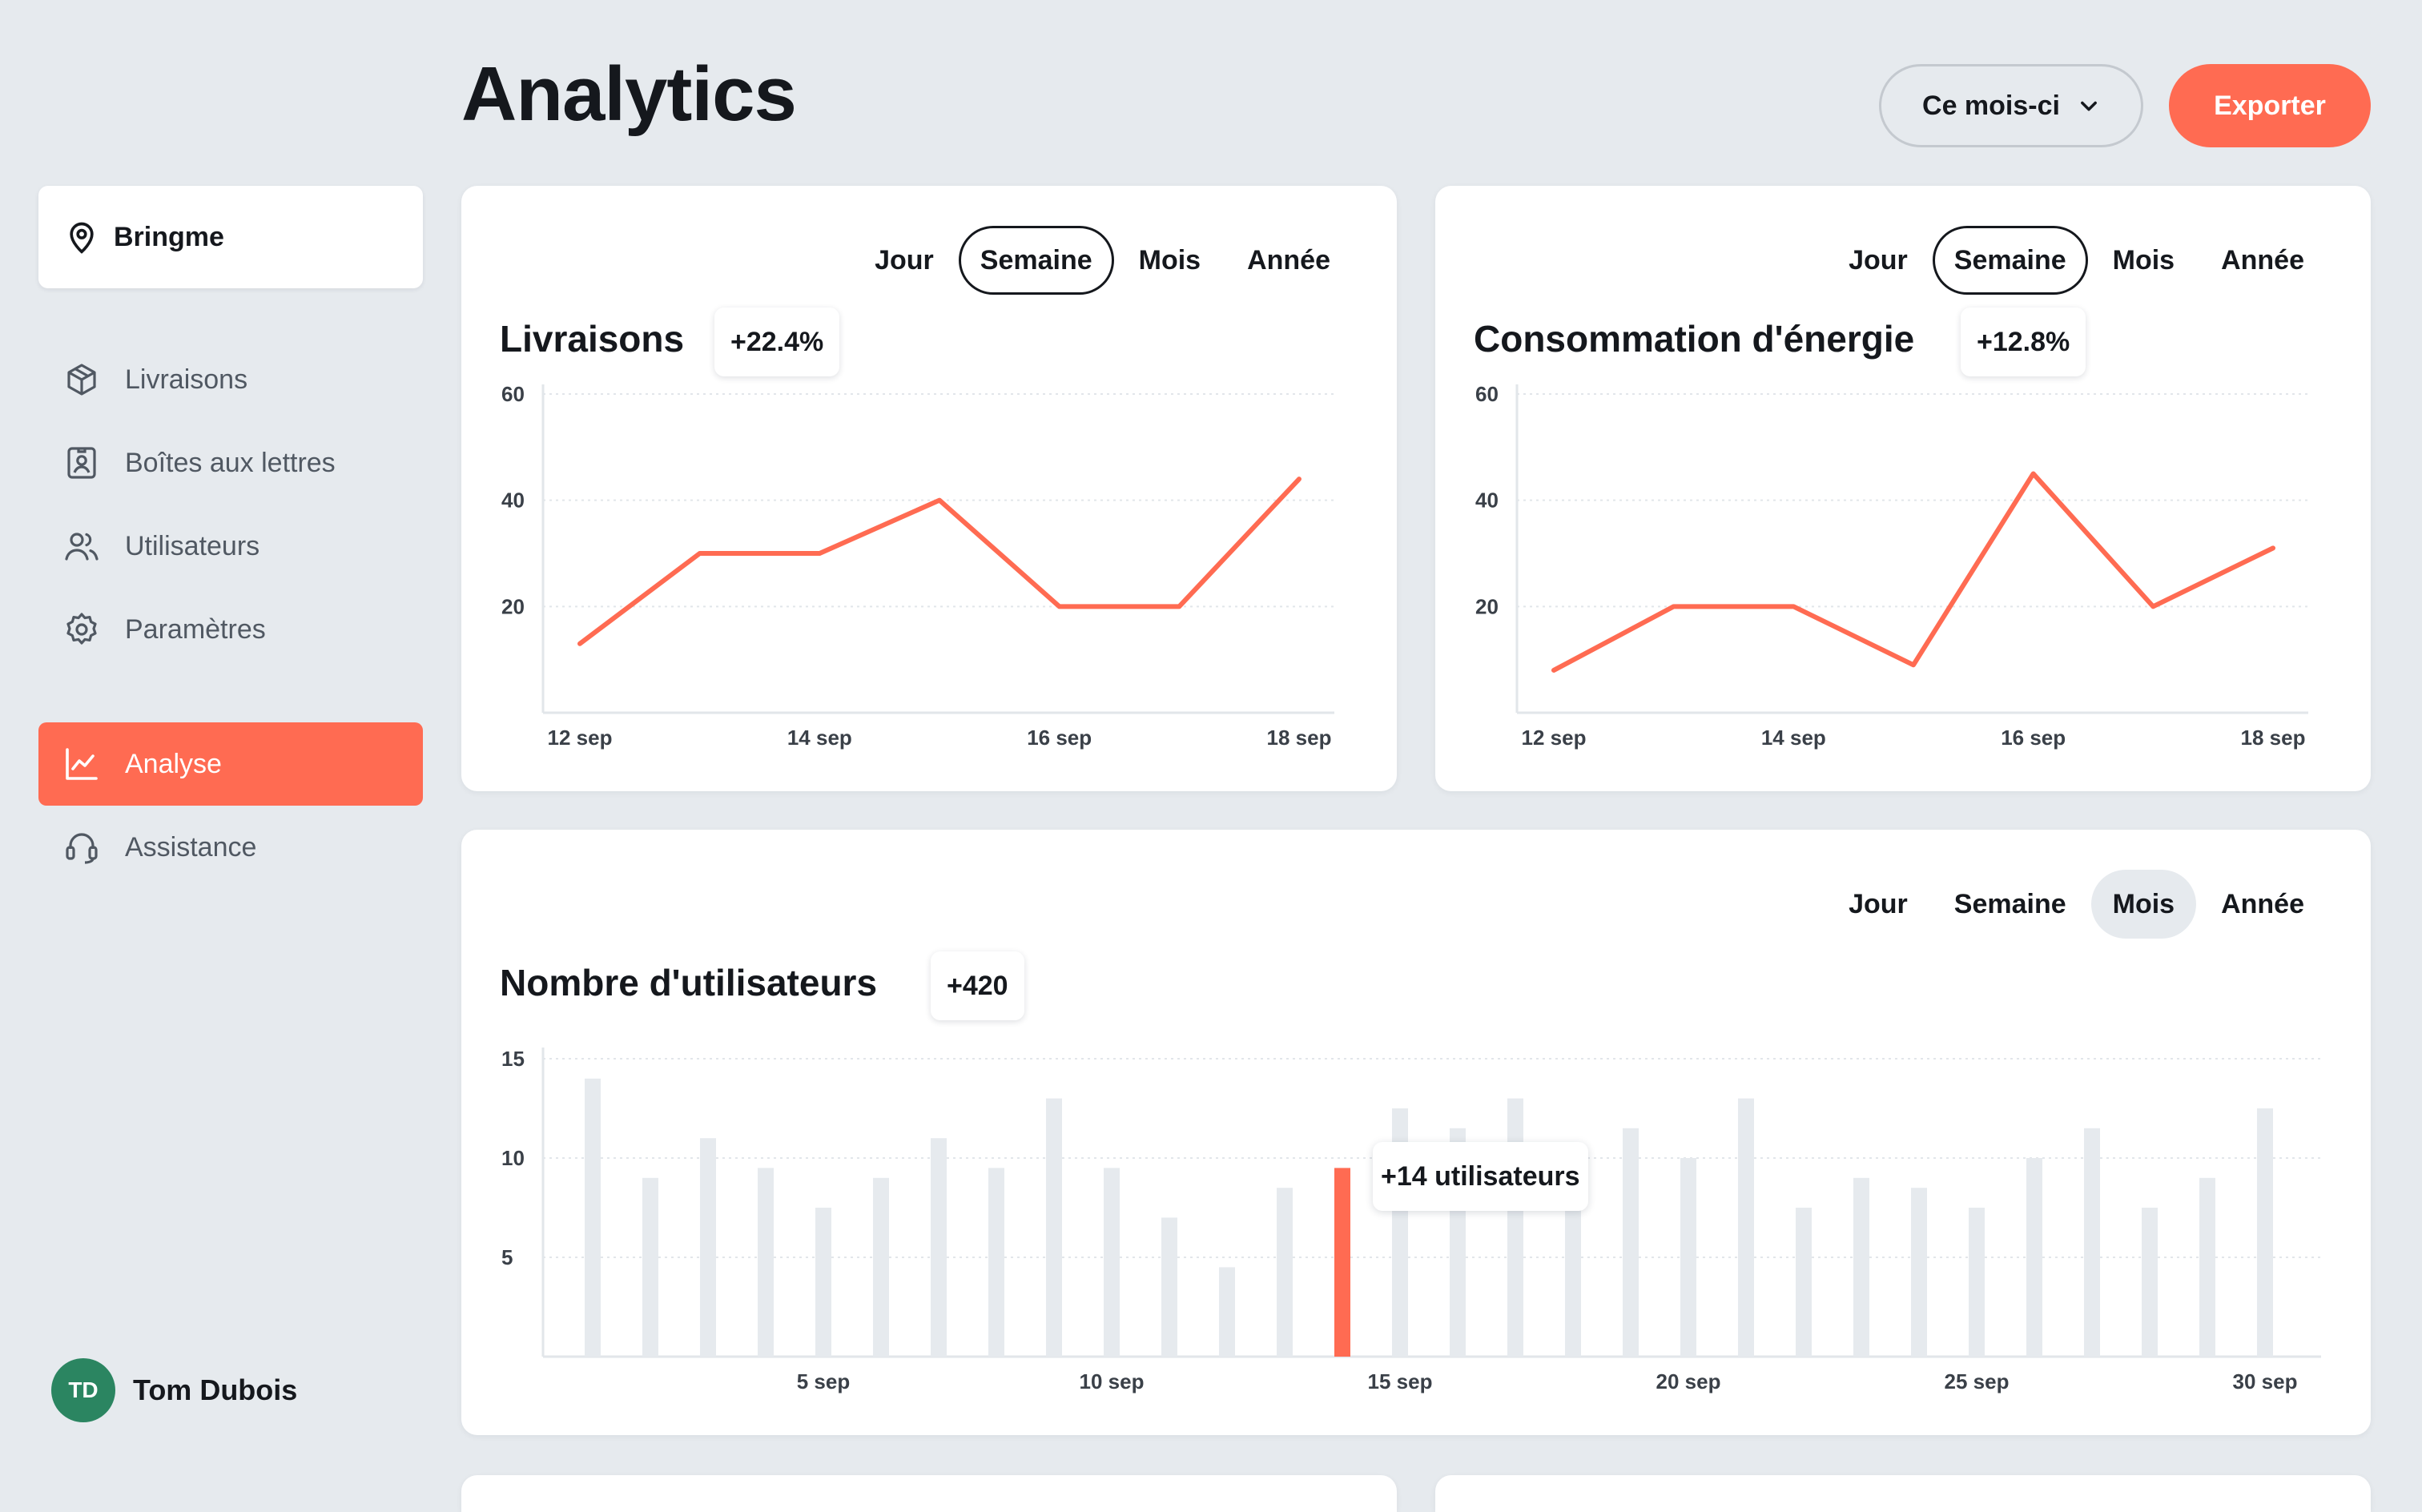  Describe the element at coordinates (689, 982) in the screenshot. I see `card-title: Nombre d'utilisateurs` at that location.